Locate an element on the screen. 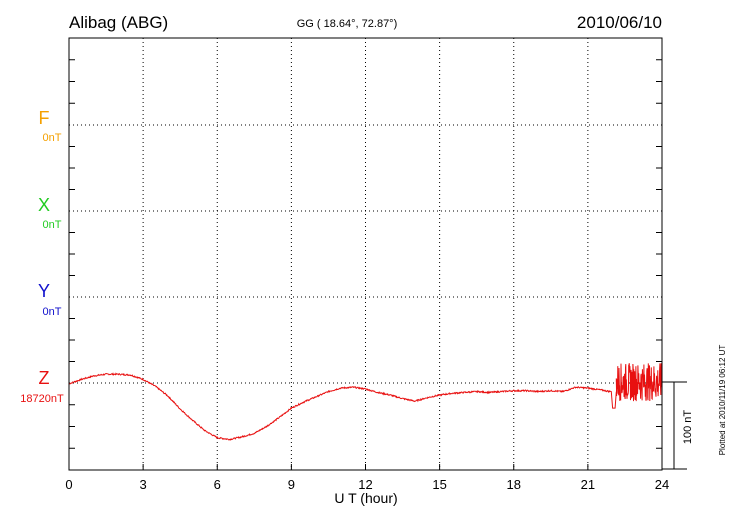 The image size is (730, 520). x-tick-label: 9 is located at coordinates (291, 484).